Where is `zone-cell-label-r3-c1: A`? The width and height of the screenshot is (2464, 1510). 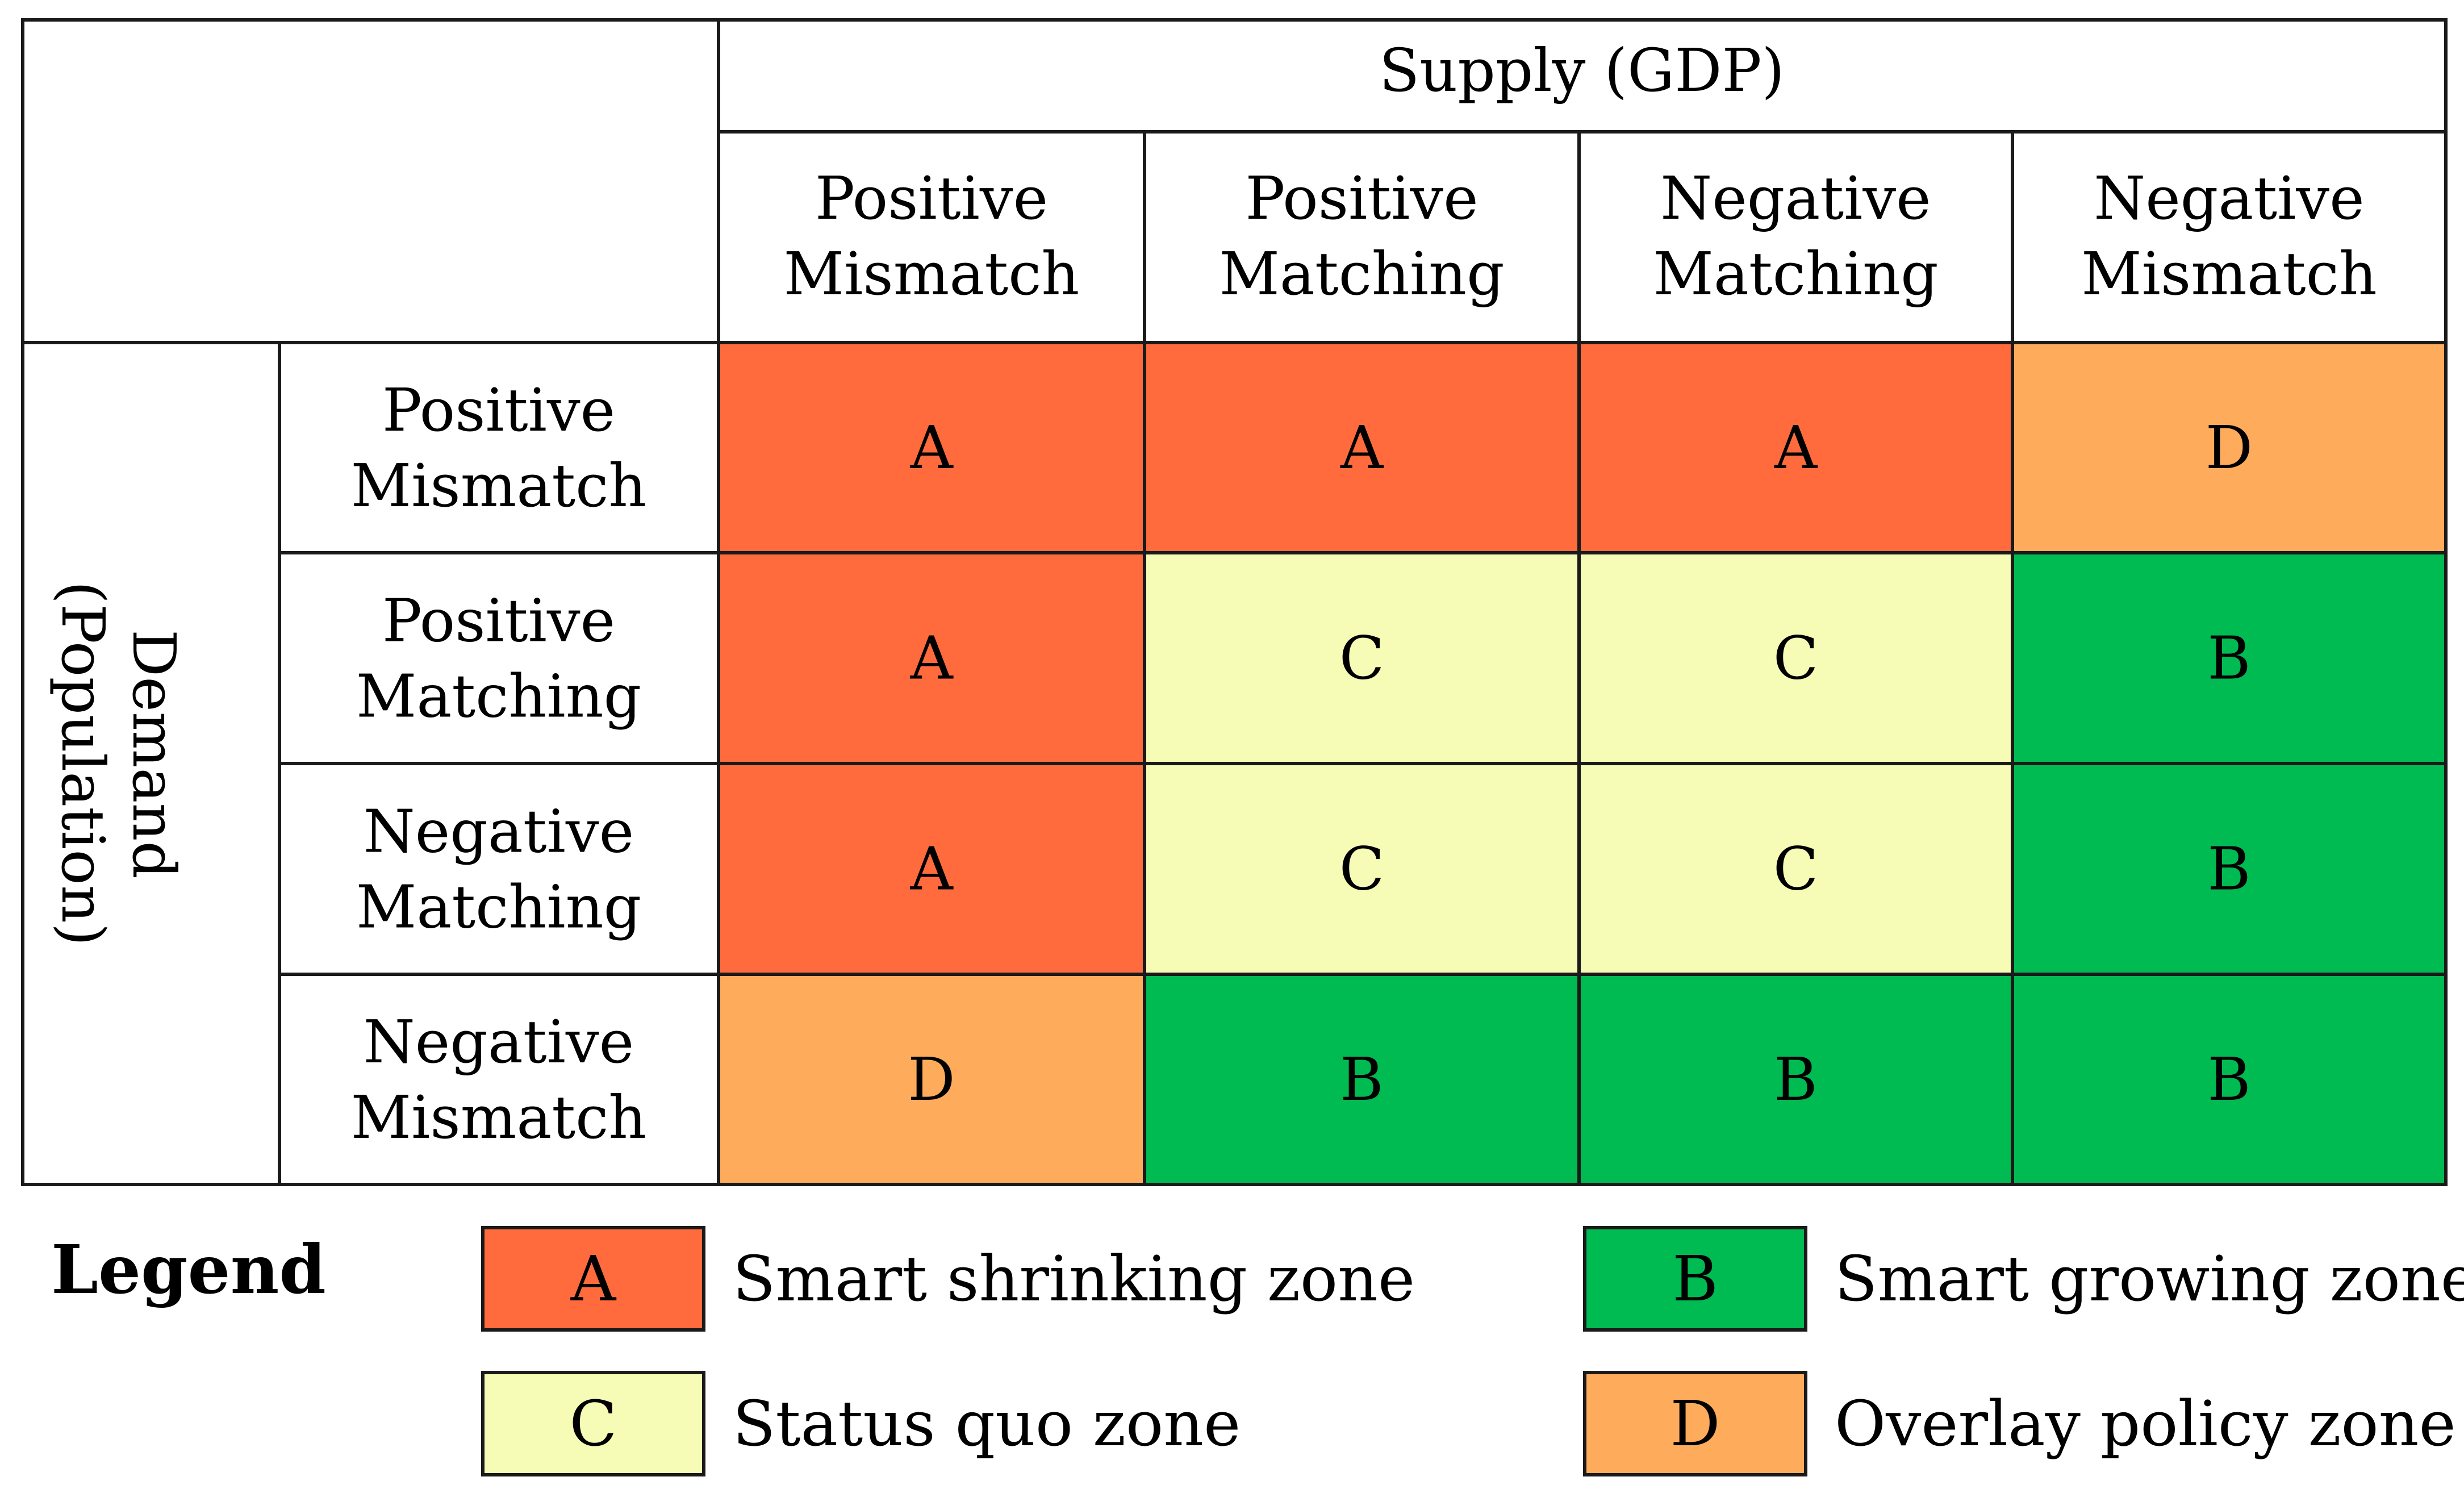 zone-cell-label-r3-c1: A is located at coordinates (931, 869).